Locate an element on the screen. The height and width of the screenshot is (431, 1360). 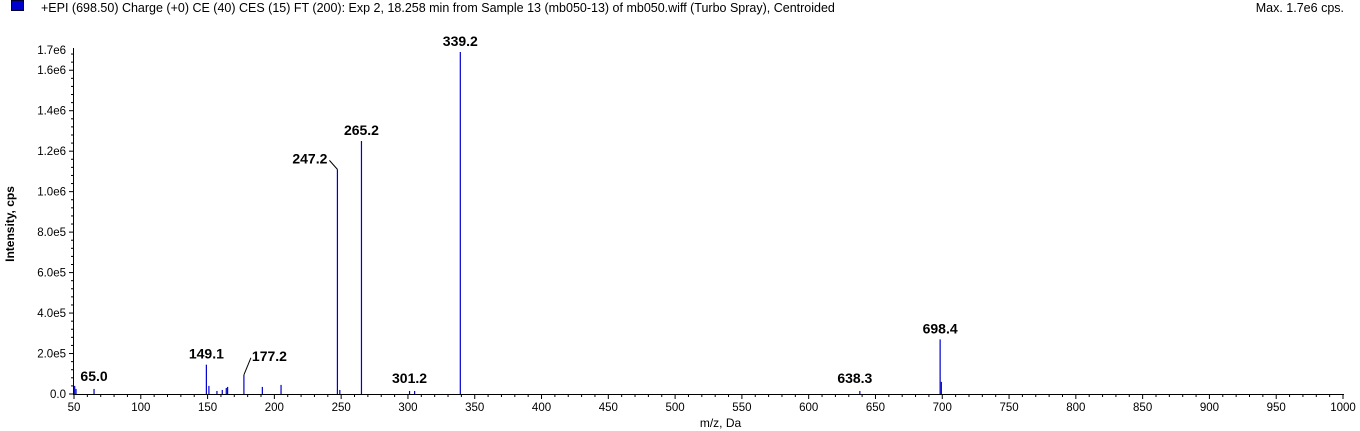
y-tick-label: 1.6e6 is located at coordinates (51, 71).